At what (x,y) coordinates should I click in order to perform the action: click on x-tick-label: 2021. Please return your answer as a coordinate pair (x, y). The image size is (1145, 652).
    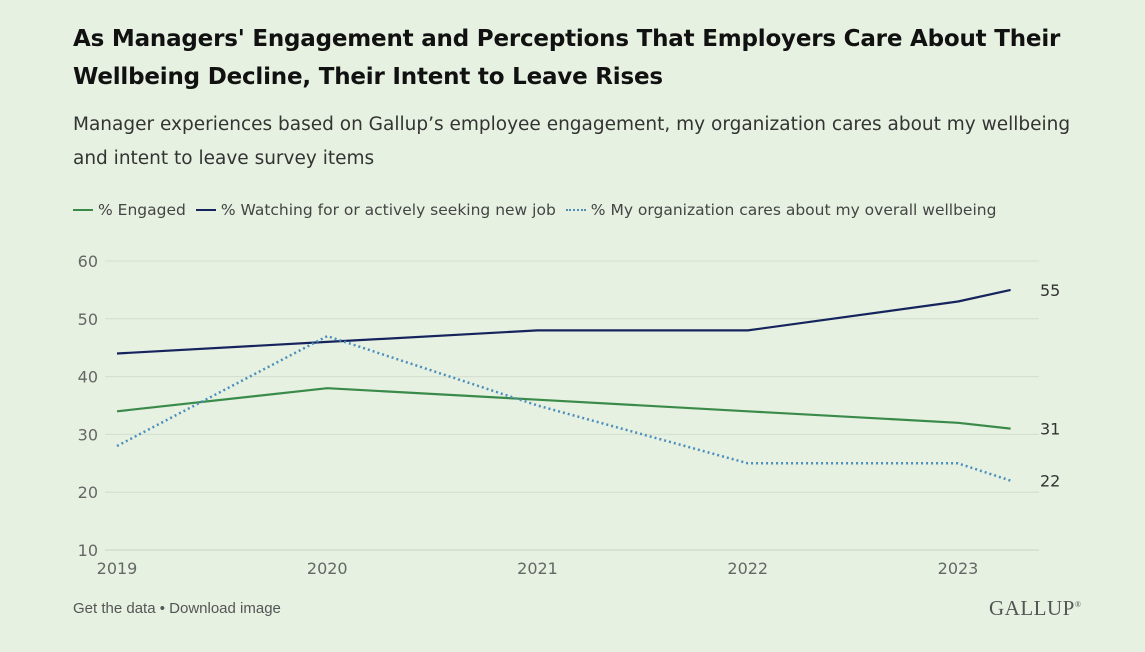
    Looking at the image, I should click on (537, 568).